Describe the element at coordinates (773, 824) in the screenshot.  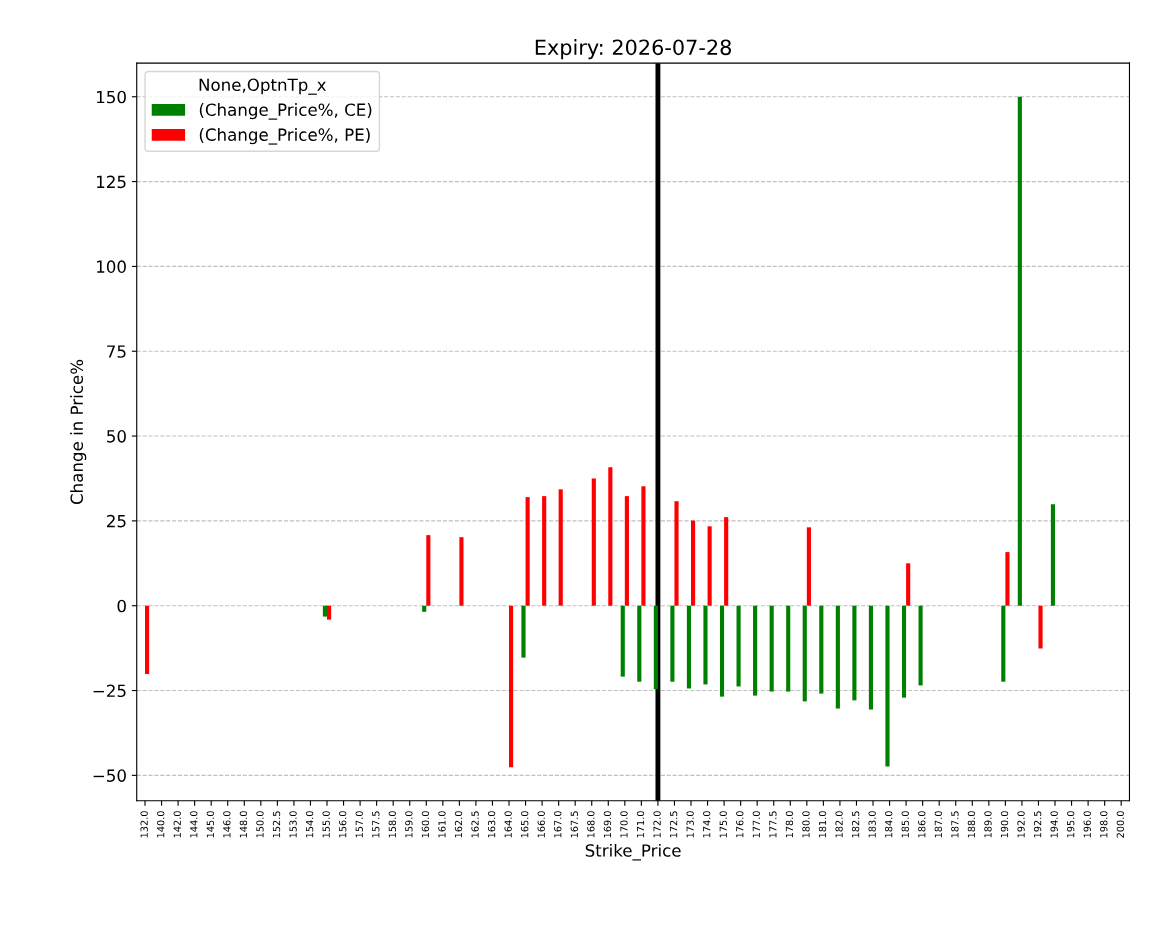
I see `x-tick-label: 177.5` at that location.